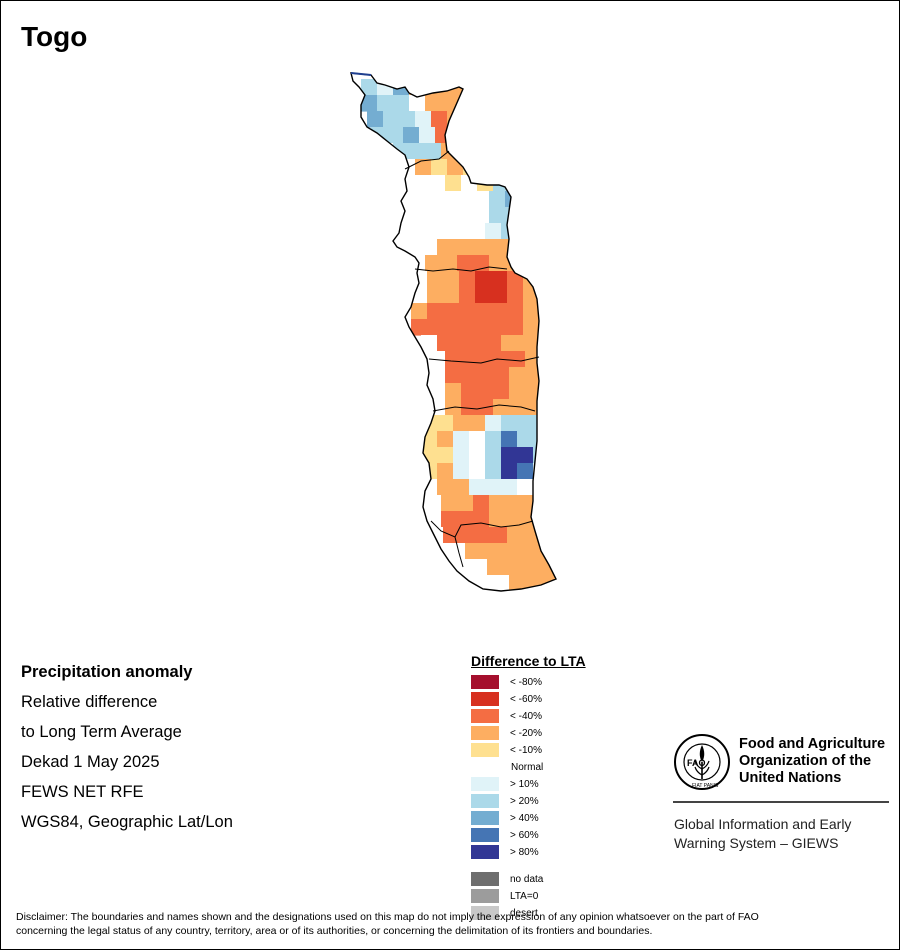  What do you see at coordinates (524, 835) in the screenshot?
I see `legend-label: > 60%` at bounding box center [524, 835].